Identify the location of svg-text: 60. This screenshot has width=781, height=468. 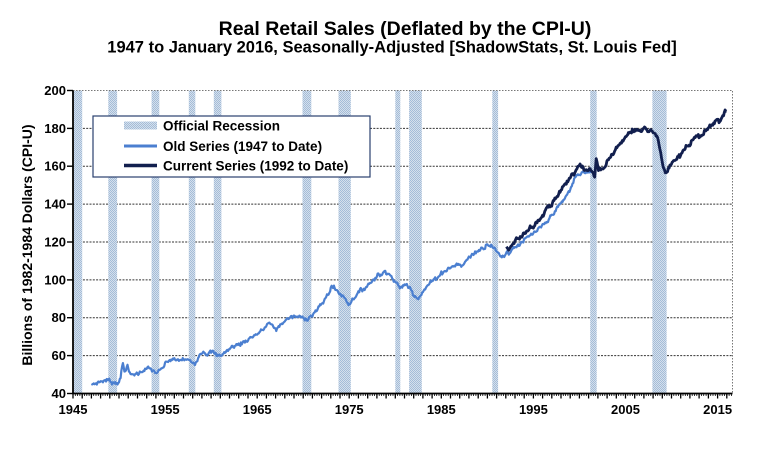
(59, 355).